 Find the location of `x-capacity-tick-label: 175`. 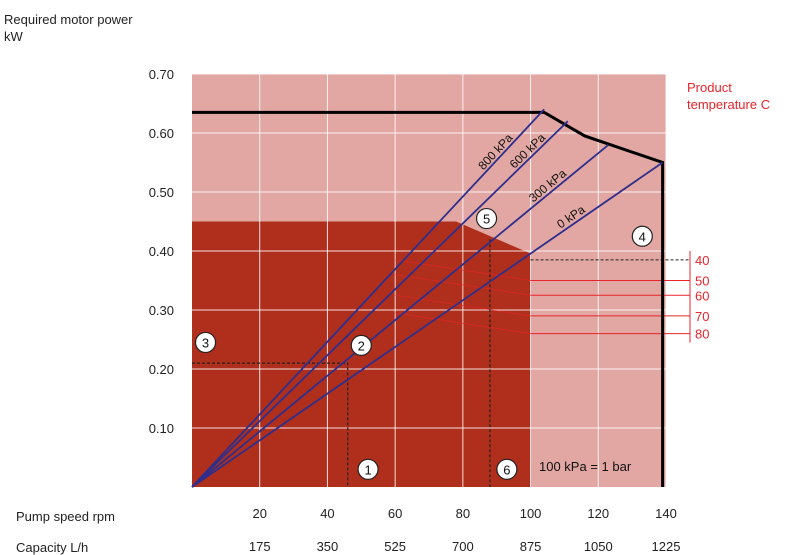

x-capacity-tick-label: 175 is located at coordinates (260, 546).